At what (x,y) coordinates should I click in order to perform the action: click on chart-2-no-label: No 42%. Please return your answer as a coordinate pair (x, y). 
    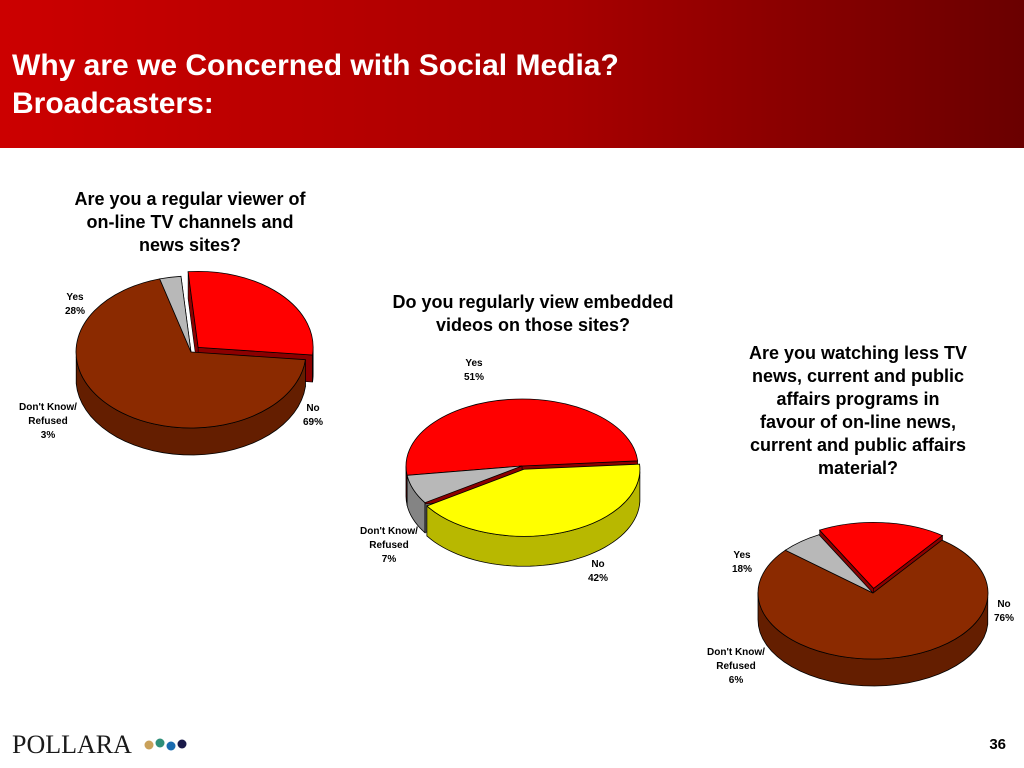
    Looking at the image, I should click on (598, 572).